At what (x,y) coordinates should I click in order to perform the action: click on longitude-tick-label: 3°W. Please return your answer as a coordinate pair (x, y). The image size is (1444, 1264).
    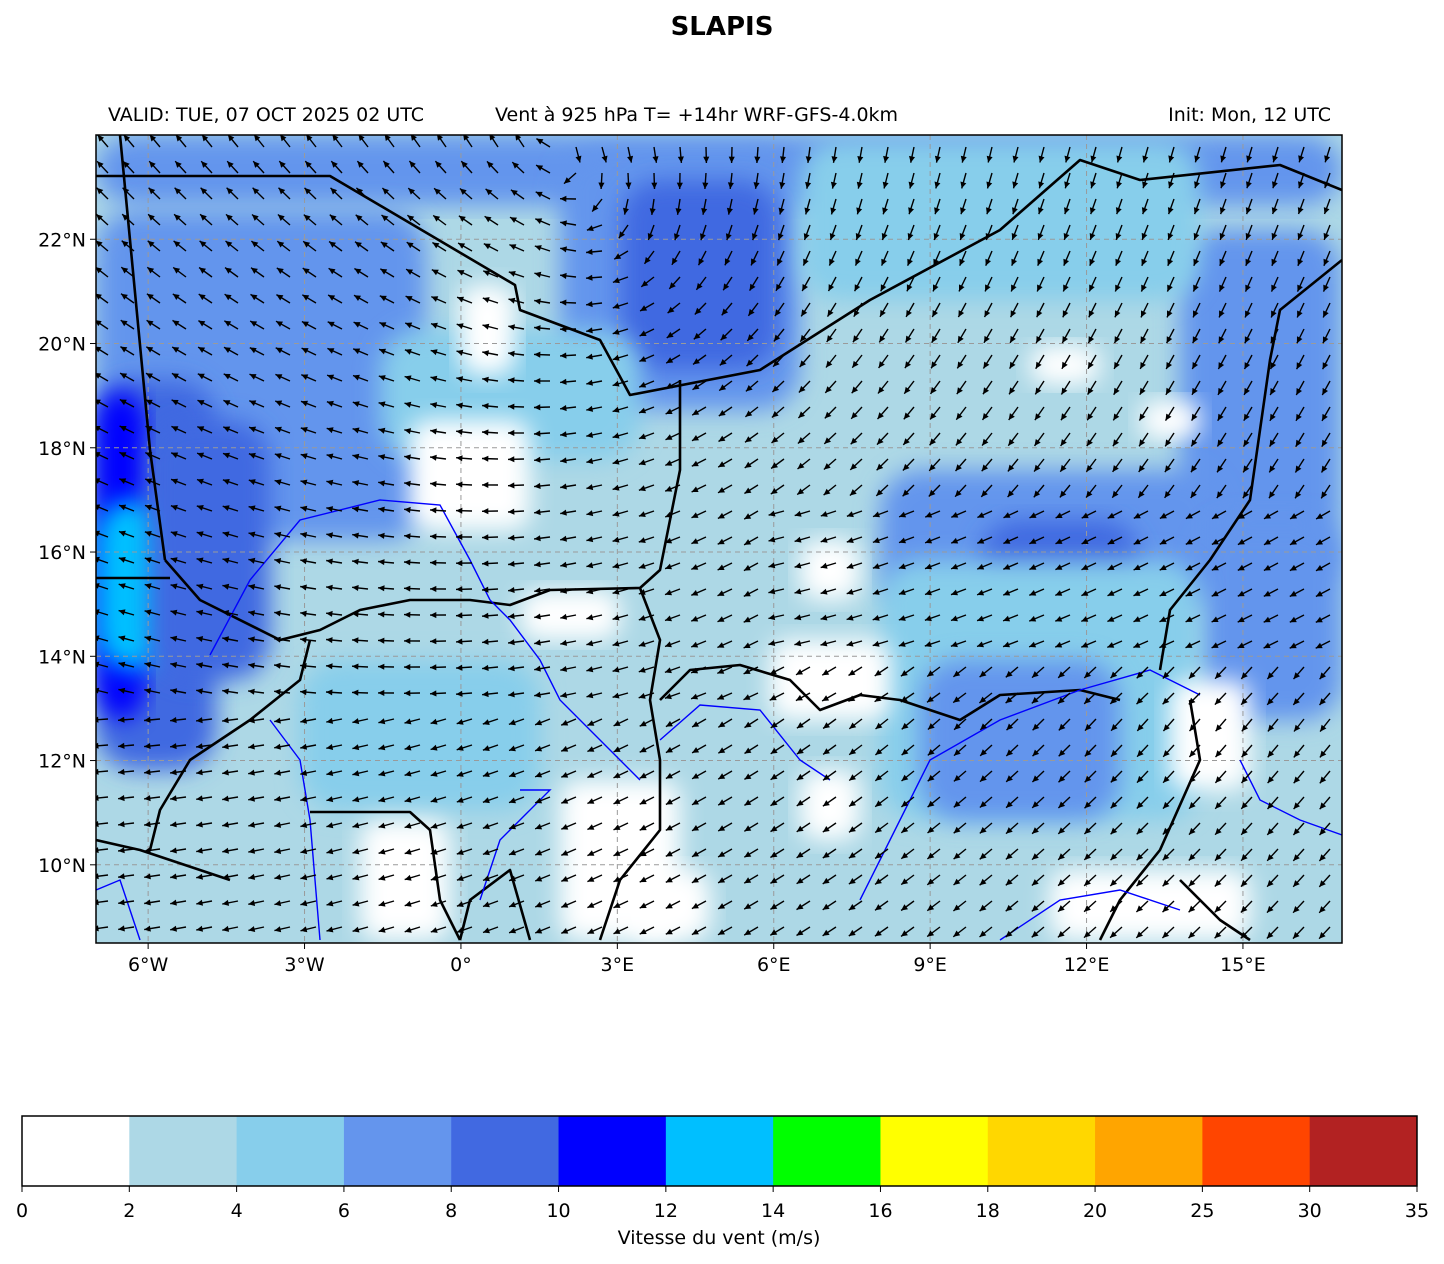
    Looking at the image, I should click on (304, 965).